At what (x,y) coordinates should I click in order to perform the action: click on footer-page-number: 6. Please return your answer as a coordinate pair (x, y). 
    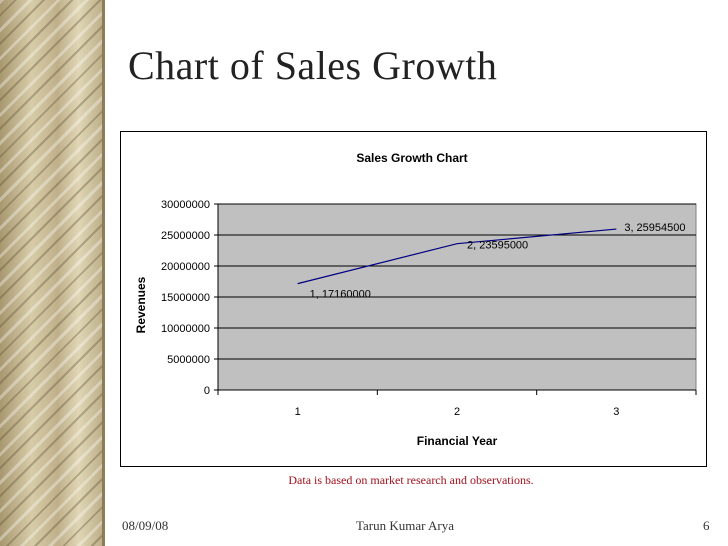
    Looking at the image, I should click on (706, 525).